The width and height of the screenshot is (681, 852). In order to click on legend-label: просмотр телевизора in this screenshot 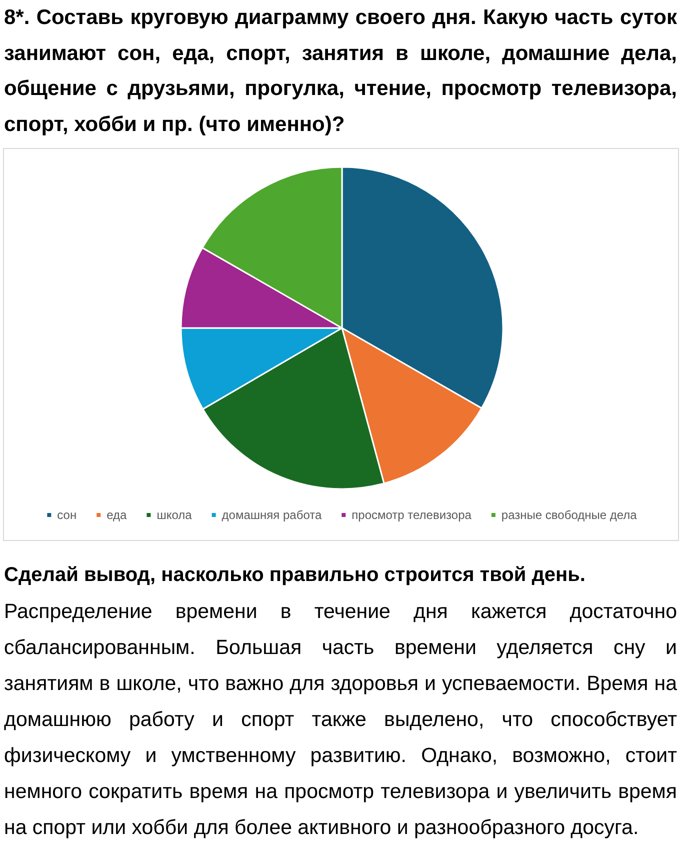, I will do `click(412, 515)`.